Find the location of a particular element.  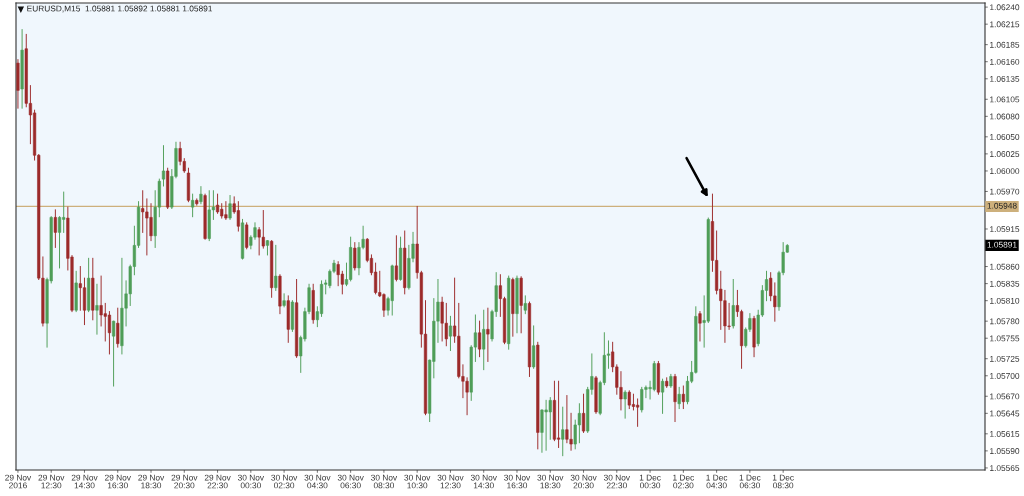

x-tick-label: 1 Dec 04:30 is located at coordinates (717, 481).